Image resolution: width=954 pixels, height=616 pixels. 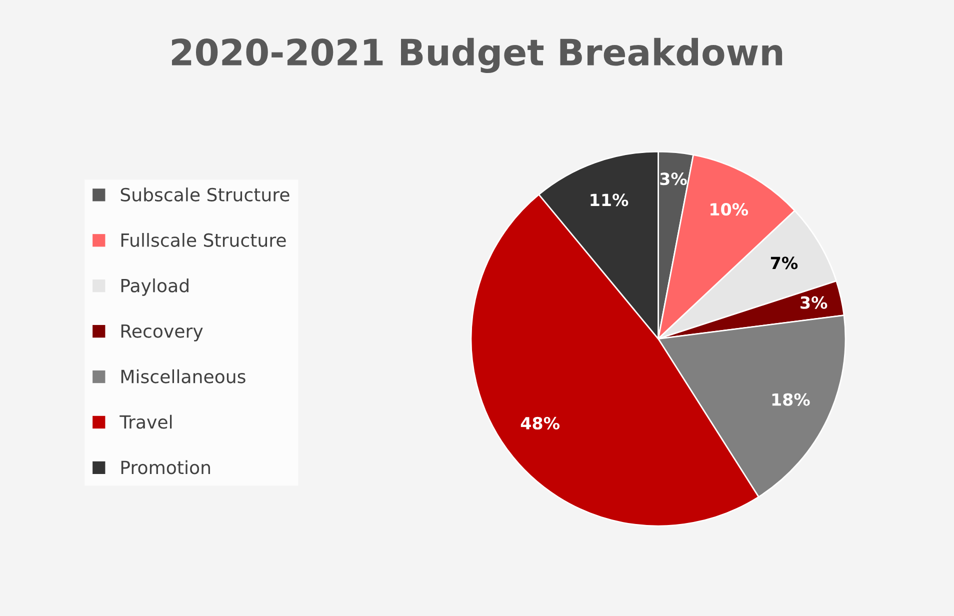 What do you see at coordinates (729, 209) in the screenshot?
I see `data-label: 10%` at bounding box center [729, 209].